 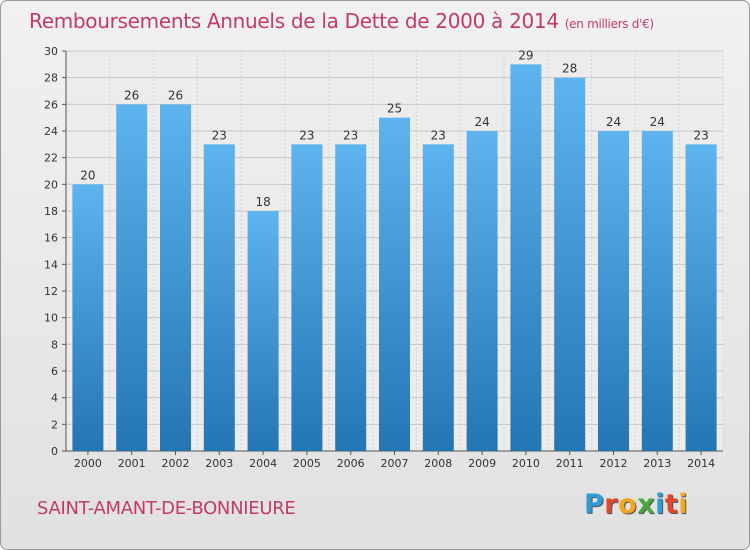 What do you see at coordinates (569, 69) in the screenshot?
I see `data-label: 28` at bounding box center [569, 69].